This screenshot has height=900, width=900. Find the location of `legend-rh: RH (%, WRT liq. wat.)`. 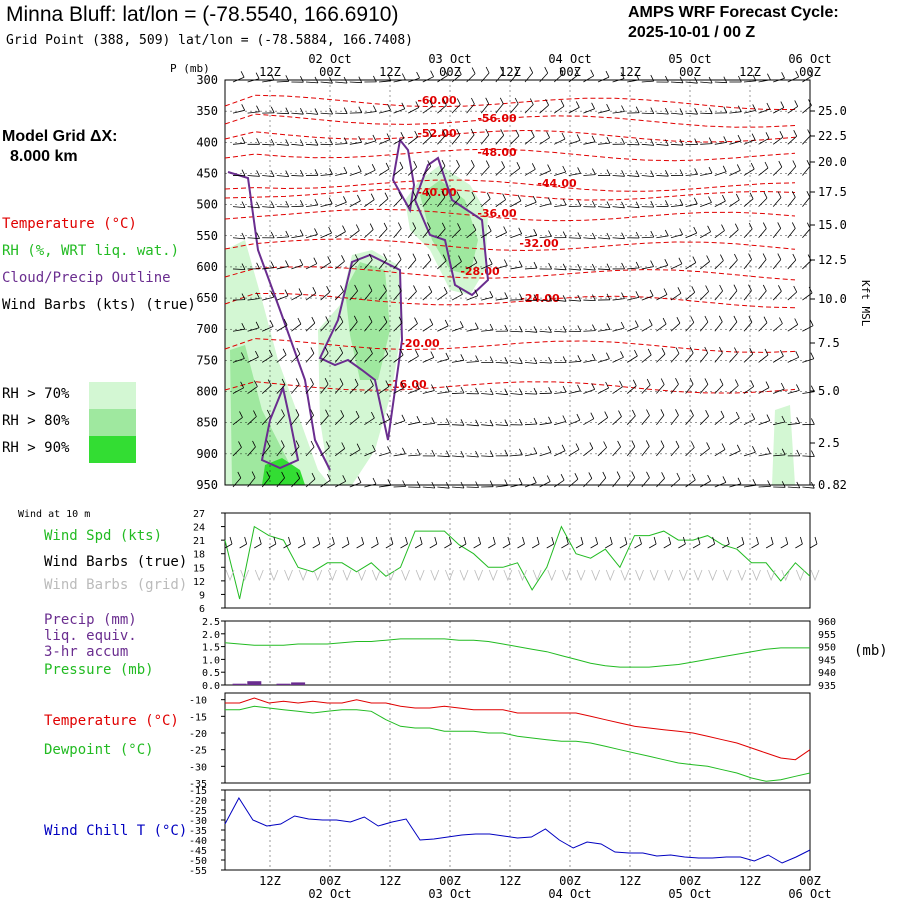

legend-rh: RH (%, WRT liq. wat.) is located at coordinates (91, 251).